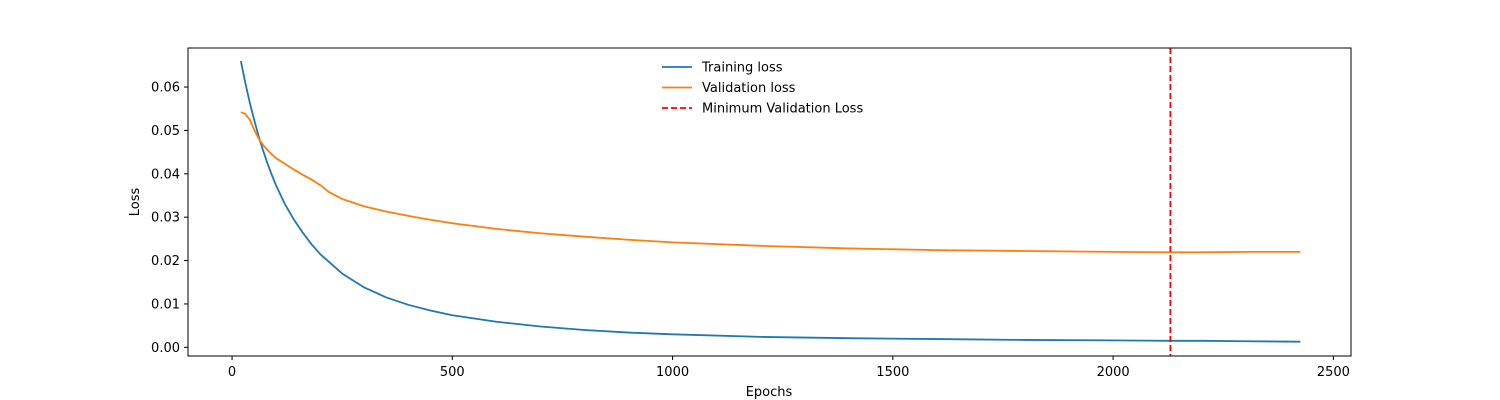 The height and width of the screenshot is (400, 1500). What do you see at coordinates (742, 68) in the screenshot?
I see `legend-label: Training loss` at bounding box center [742, 68].